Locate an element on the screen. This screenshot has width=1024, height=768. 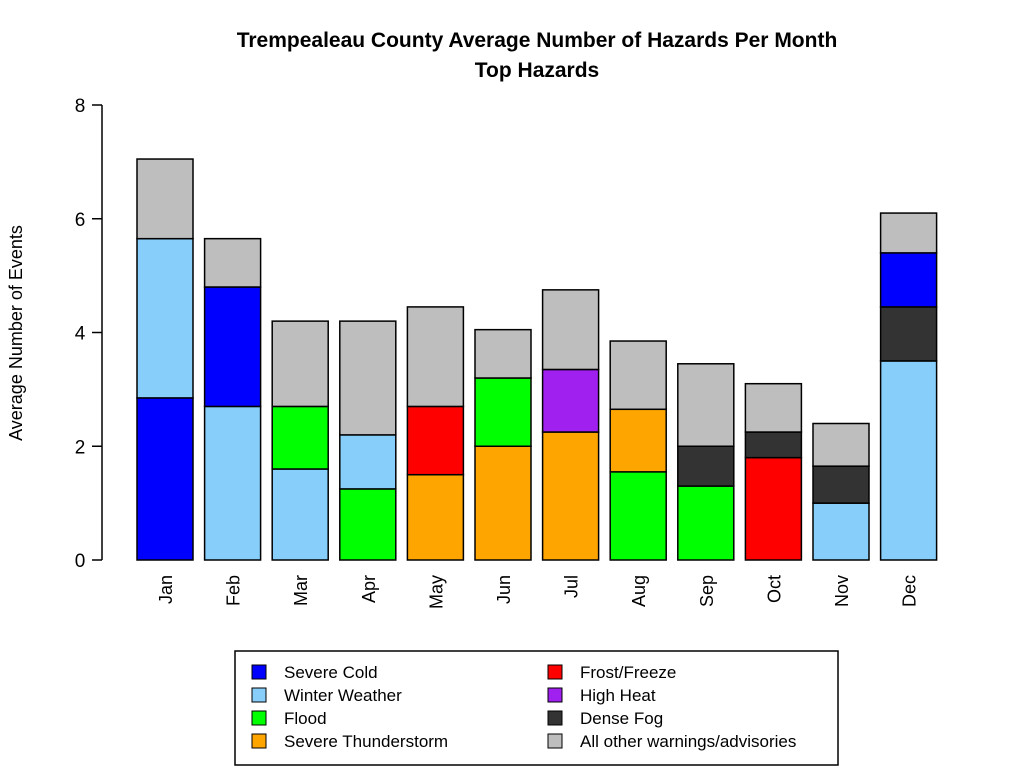
legend-label: Winter Weather is located at coordinates (343, 695).